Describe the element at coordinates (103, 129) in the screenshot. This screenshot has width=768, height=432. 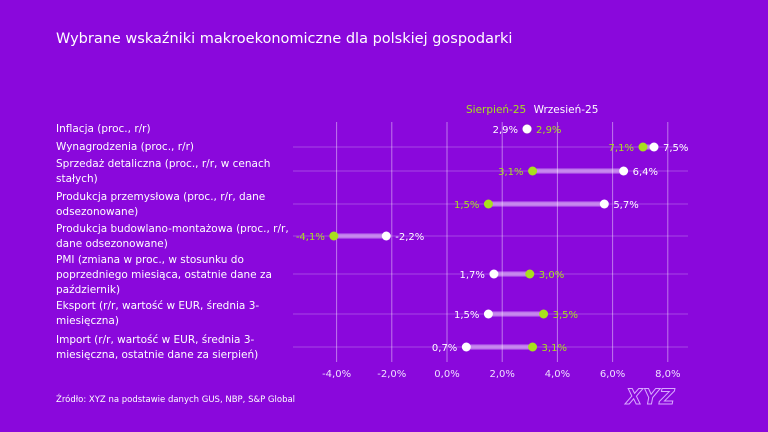
I see `category-label: Inflacja (proc., r/r)` at that location.